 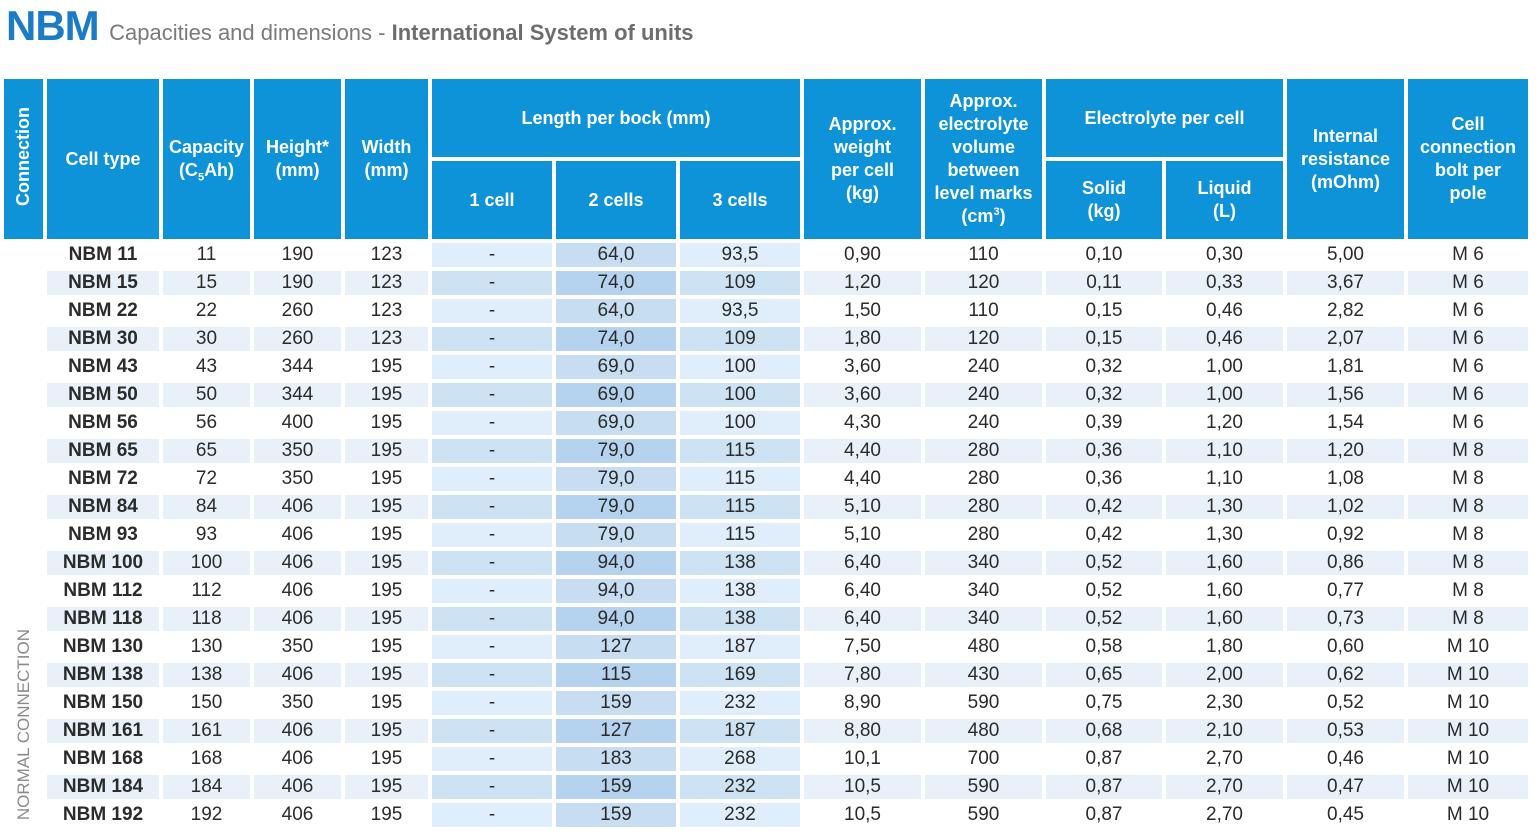 I want to click on cell-resistance: 0,47, so click(x=1347, y=789).